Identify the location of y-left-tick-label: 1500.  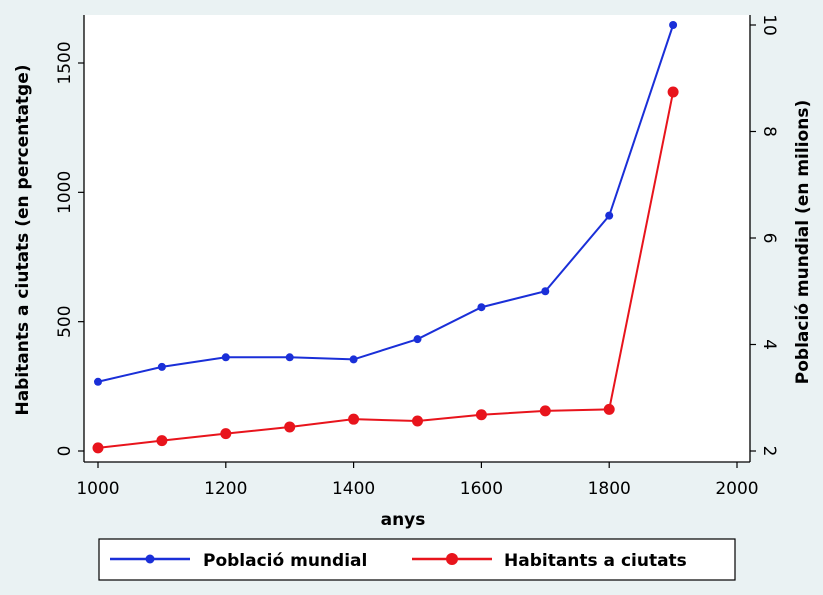
(65, 62).